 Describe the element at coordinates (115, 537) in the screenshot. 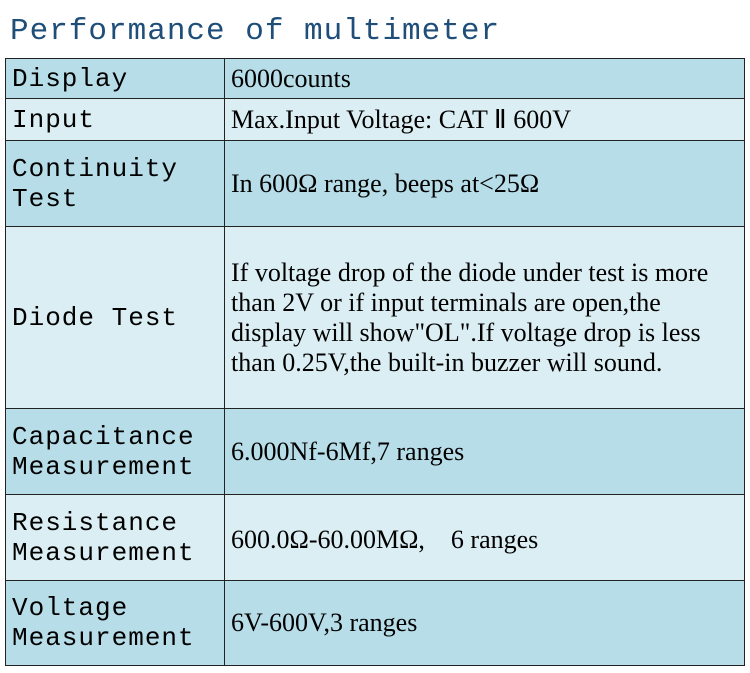

I see `spec-name: Resistance Measurement` at that location.